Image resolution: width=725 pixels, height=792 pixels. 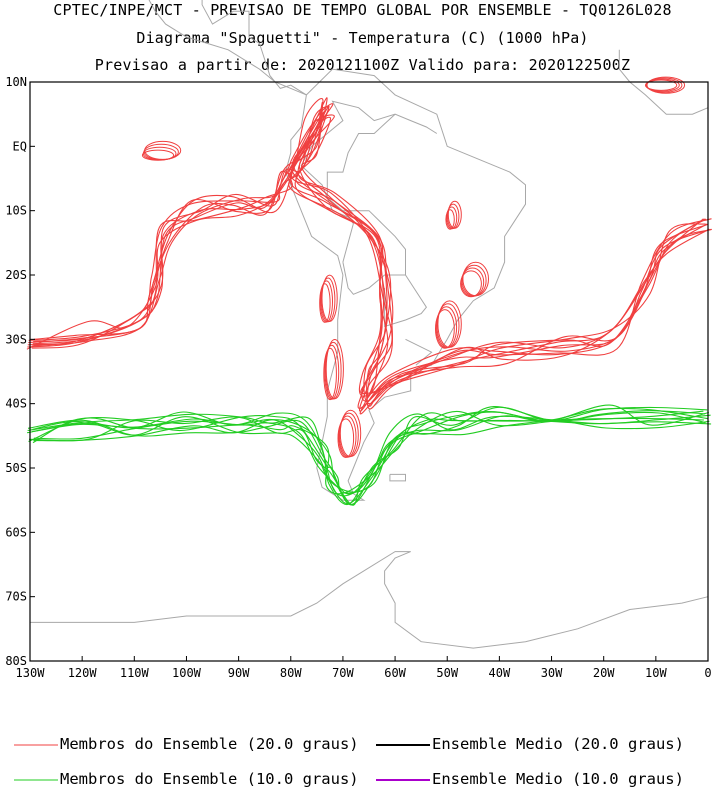 I want to click on x-tick-label: 10W, so click(x=656, y=673).